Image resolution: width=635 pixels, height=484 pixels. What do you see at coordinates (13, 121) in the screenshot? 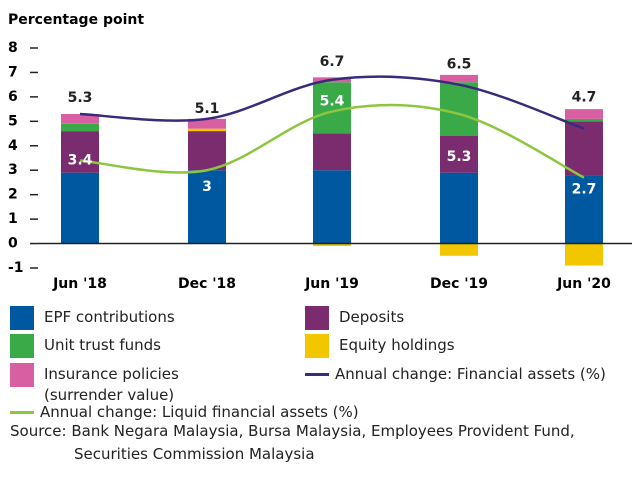
I see `y-tick-label: 5` at bounding box center [13, 121].